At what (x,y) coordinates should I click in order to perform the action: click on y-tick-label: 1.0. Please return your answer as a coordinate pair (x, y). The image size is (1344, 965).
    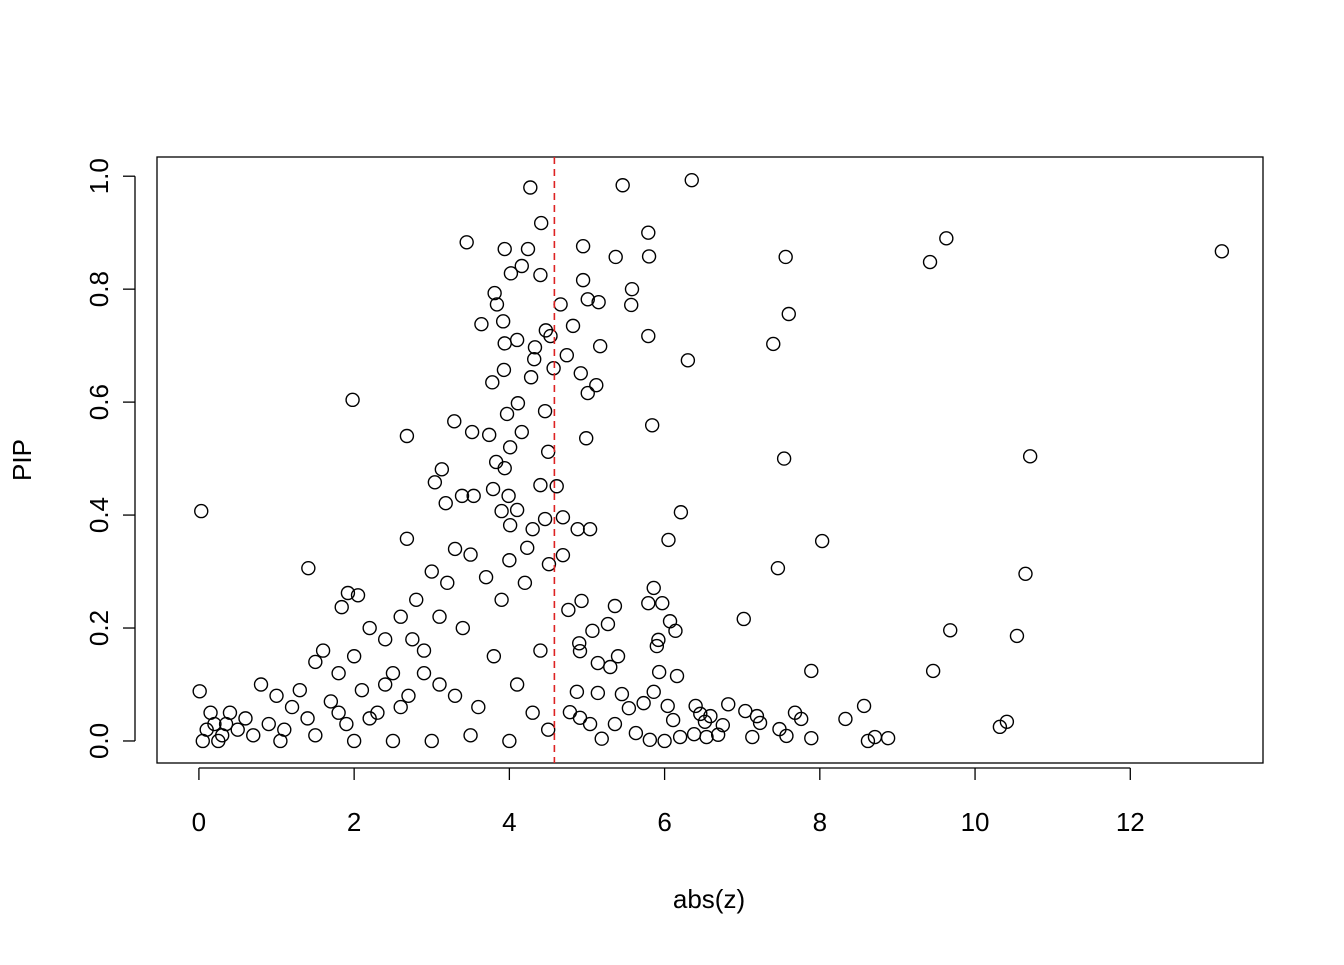
    Looking at the image, I should click on (99, 176).